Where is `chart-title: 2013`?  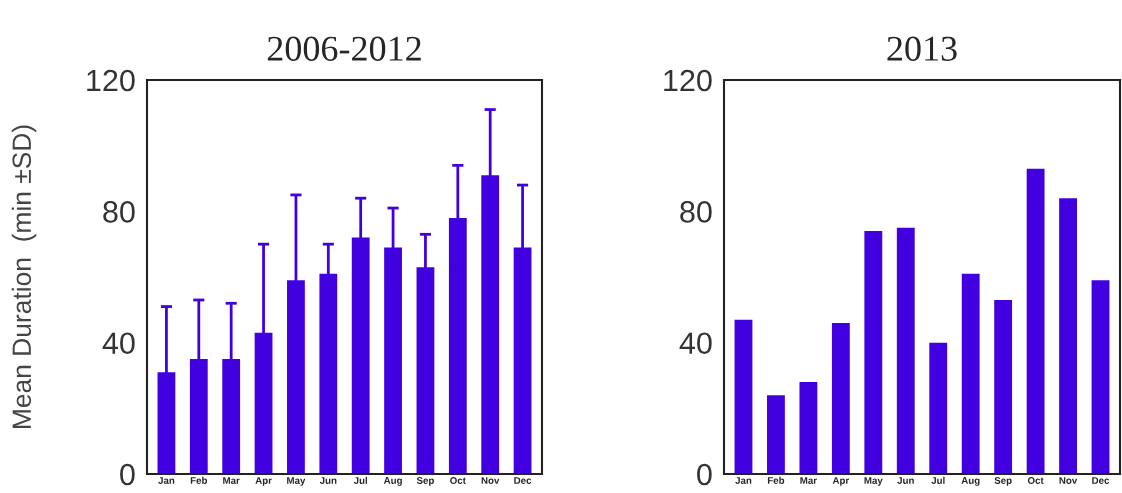 chart-title: 2013 is located at coordinates (922, 48).